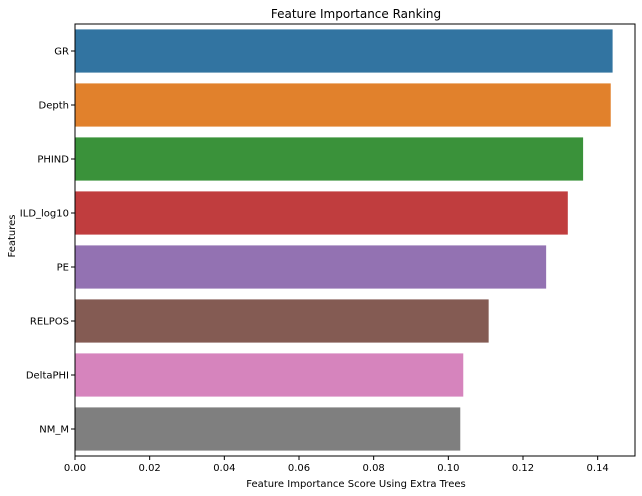  Describe the element at coordinates (523, 468) in the screenshot. I see `x-tick-label: 0.12` at that location.